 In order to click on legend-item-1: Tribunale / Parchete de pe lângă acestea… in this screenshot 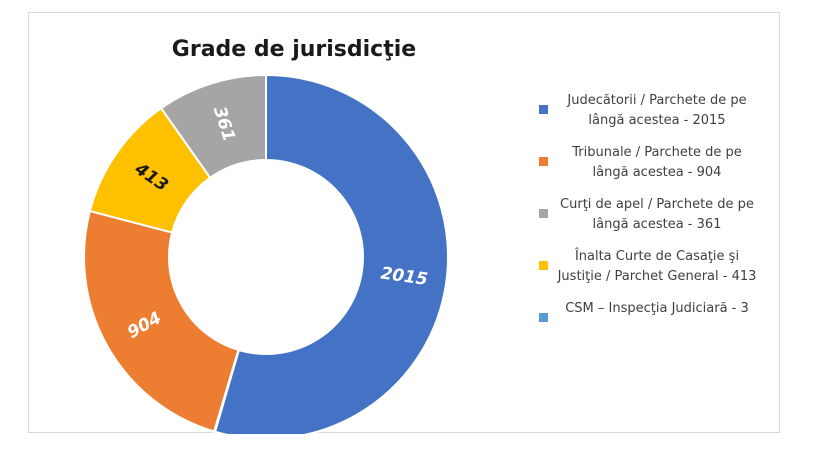, I will do `click(659, 163)`.